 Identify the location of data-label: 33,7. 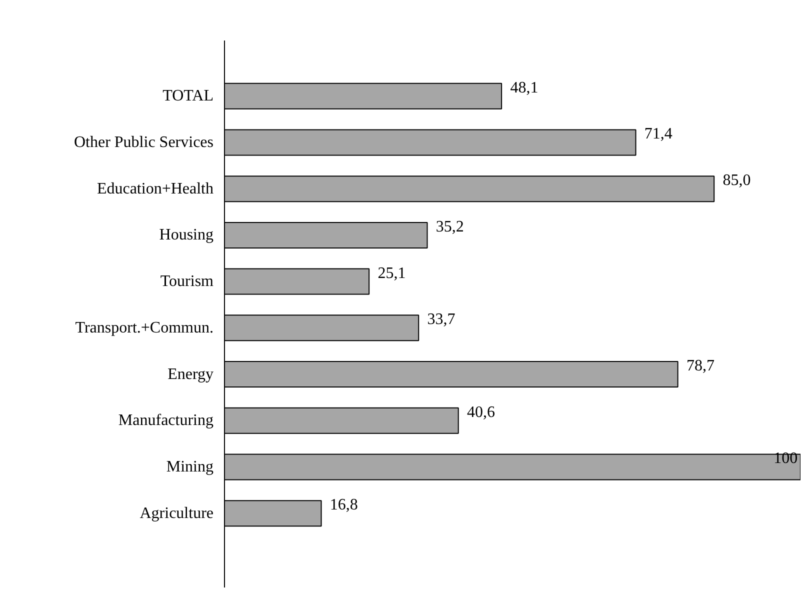
(441, 319).